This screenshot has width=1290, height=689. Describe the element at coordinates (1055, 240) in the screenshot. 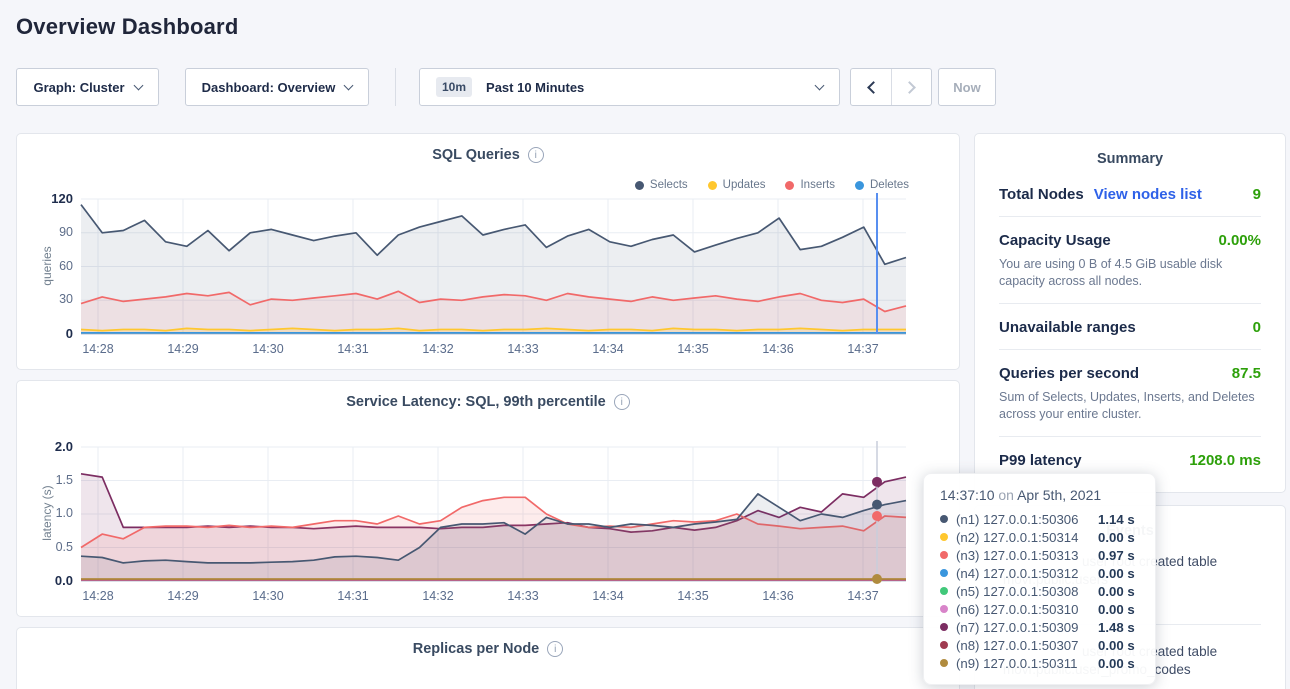

I see `capacity-usage-label: Capacity Usage` at that location.